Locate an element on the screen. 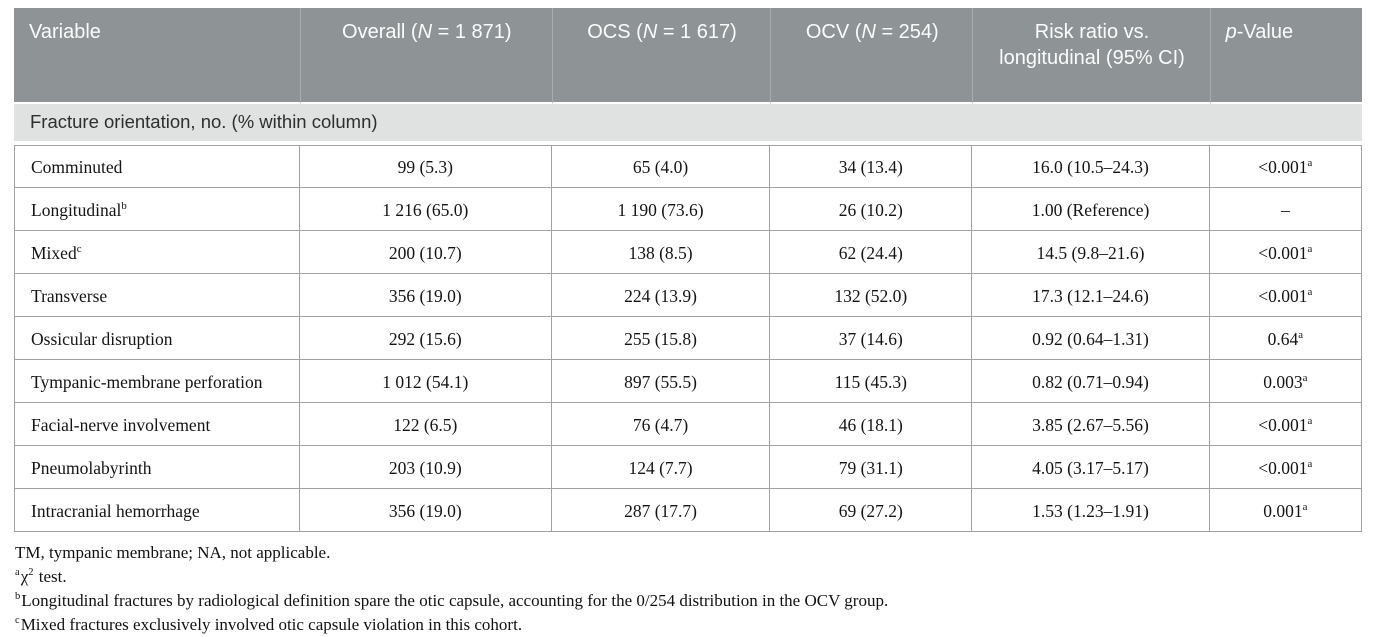  text-segment: 224 (13.9) is located at coordinates (660, 295).